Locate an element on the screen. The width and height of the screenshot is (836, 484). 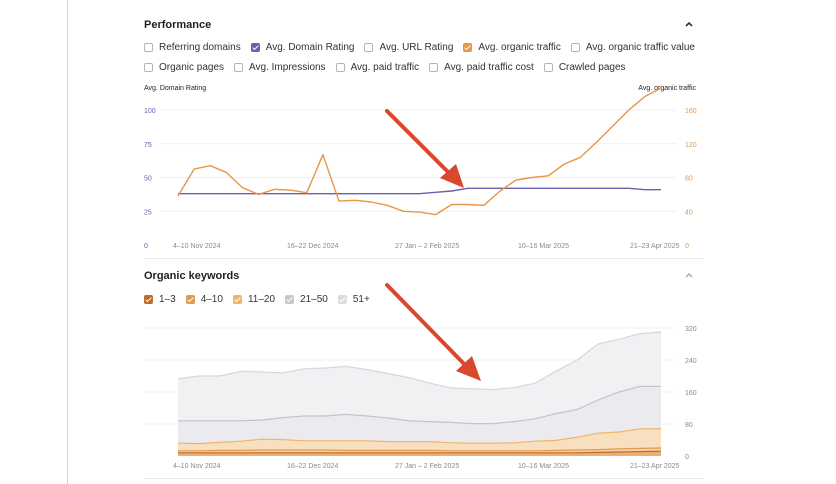
checkbox-label: Avg. paid traffic cost is located at coordinates (489, 67).